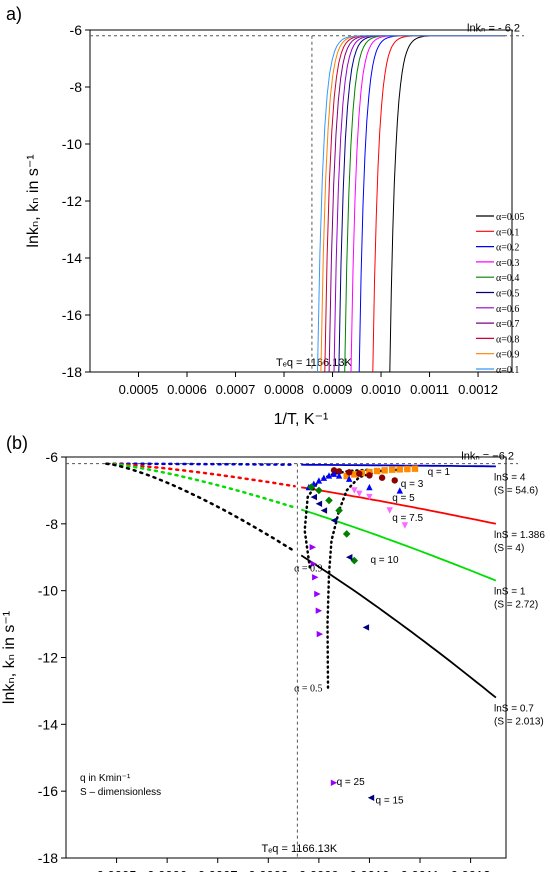  I want to click on legend-entry: α=0.4, so click(507, 278).